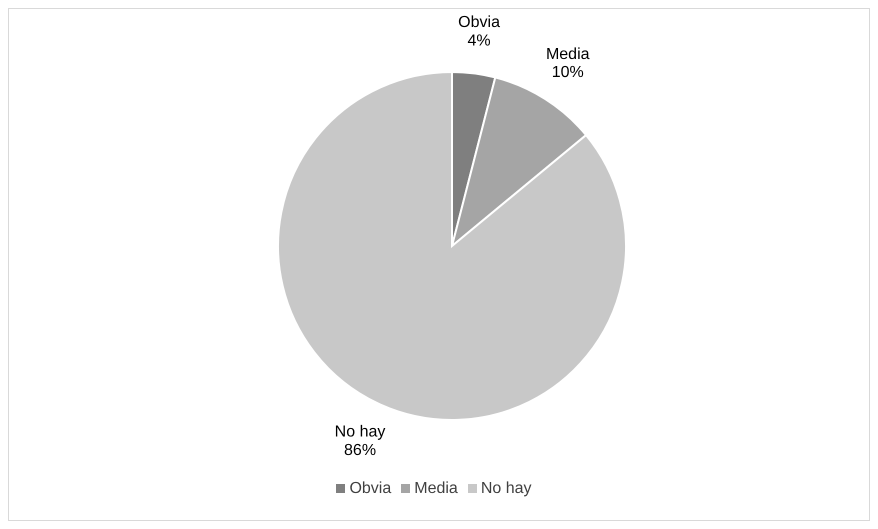  Describe the element at coordinates (436, 488) in the screenshot. I see `legend-label: Media` at that location.